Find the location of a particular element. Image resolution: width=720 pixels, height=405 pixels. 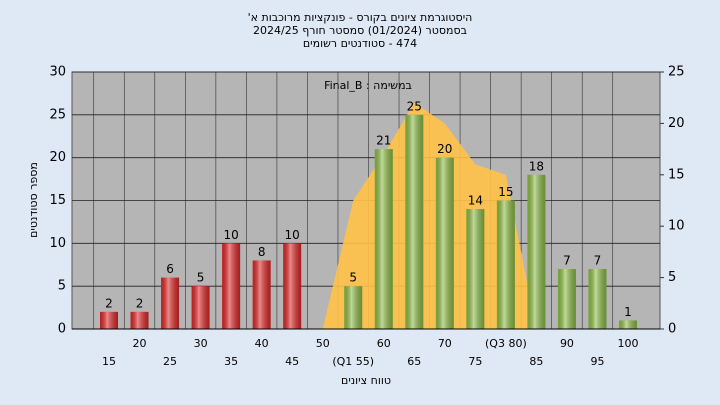

y2-tick-label: 15 is located at coordinates (676, 174).